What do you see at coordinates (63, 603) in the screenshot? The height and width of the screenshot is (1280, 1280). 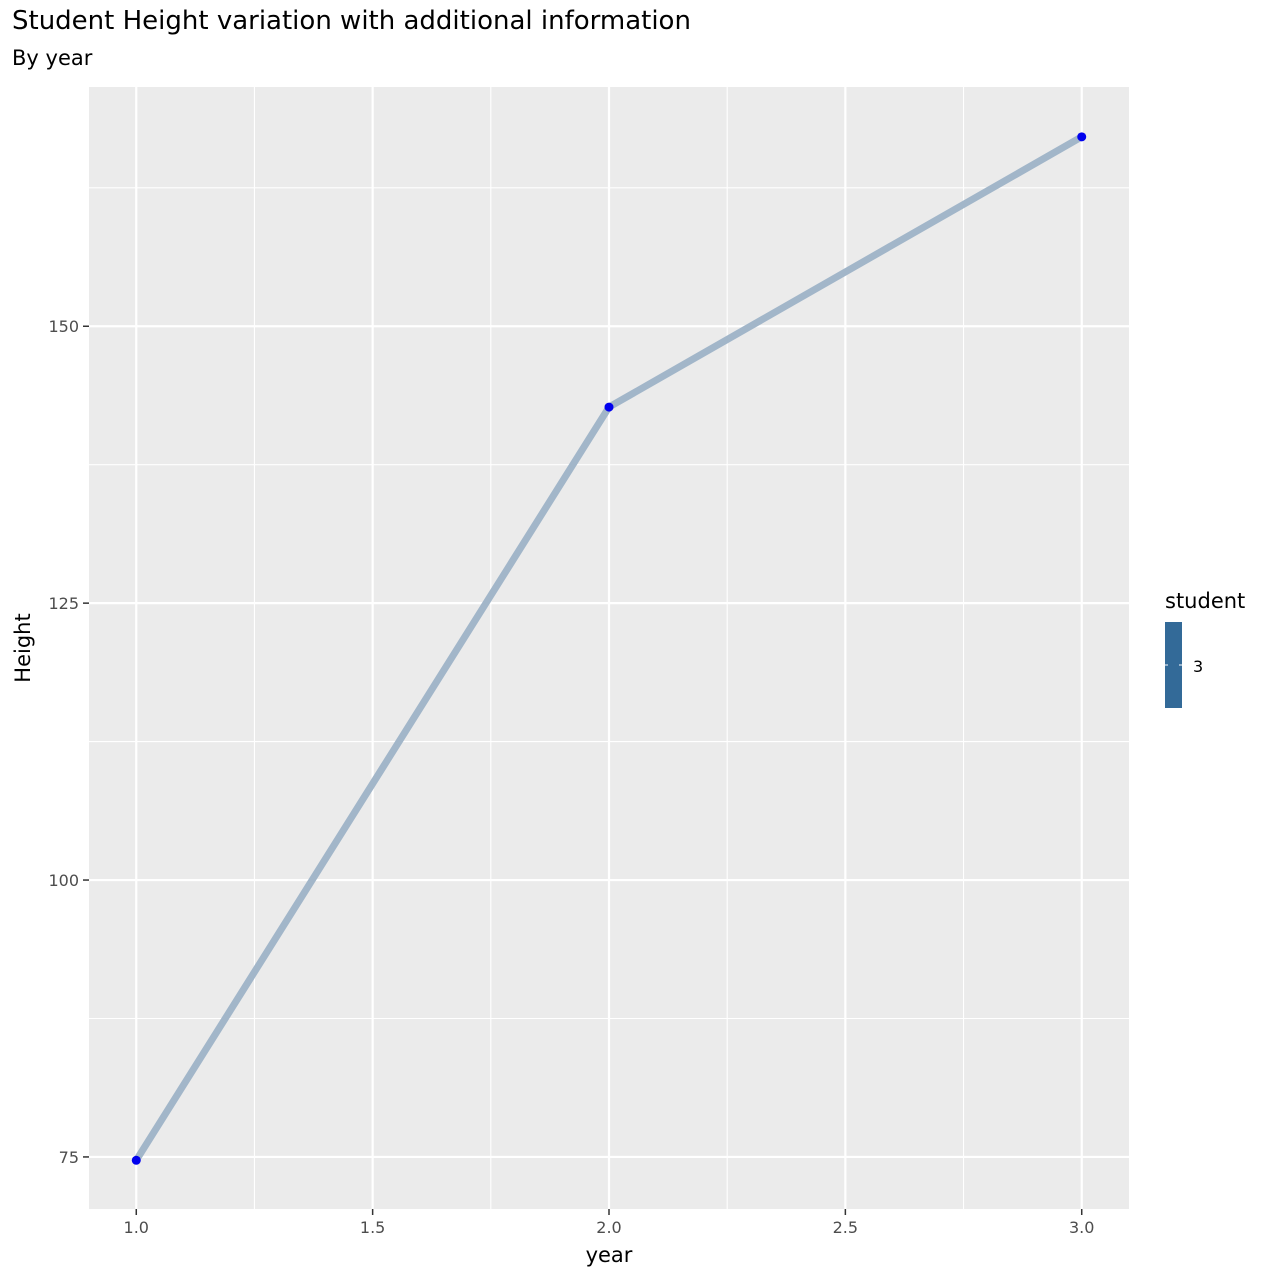 I see `y-tick-label: 125` at bounding box center [63, 603].